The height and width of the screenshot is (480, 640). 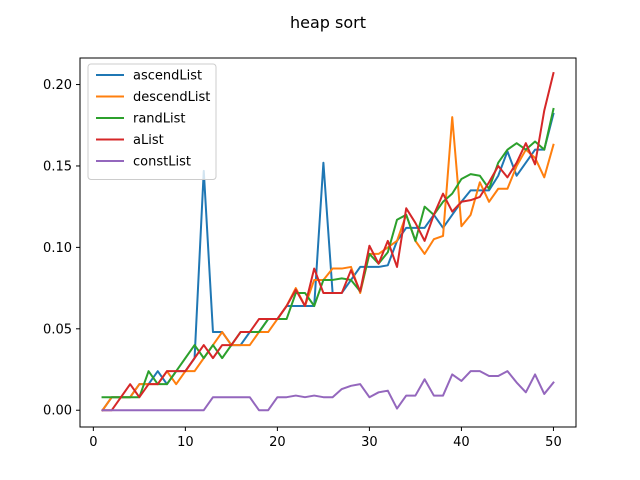 What do you see at coordinates (57, 411) in the screenshot?
I see `y-tick-label: 0.00` at bounding box center [57, 411].